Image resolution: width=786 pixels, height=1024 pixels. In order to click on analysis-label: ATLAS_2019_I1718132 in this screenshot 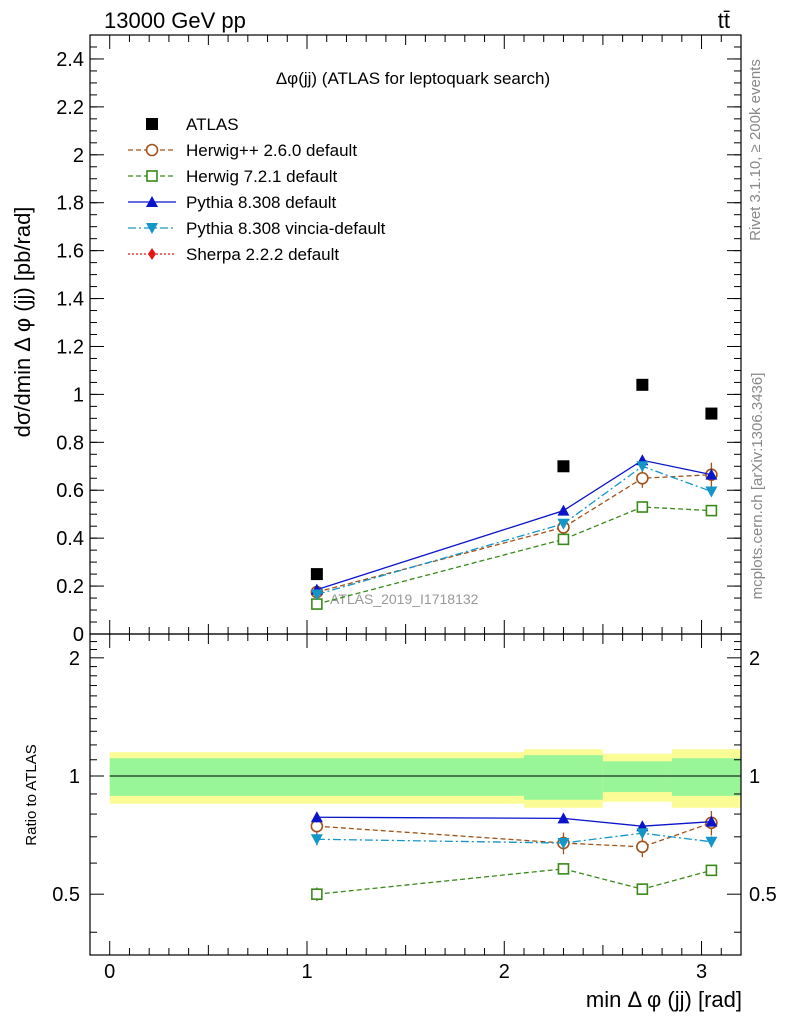, I will do `click(404, 599)`.